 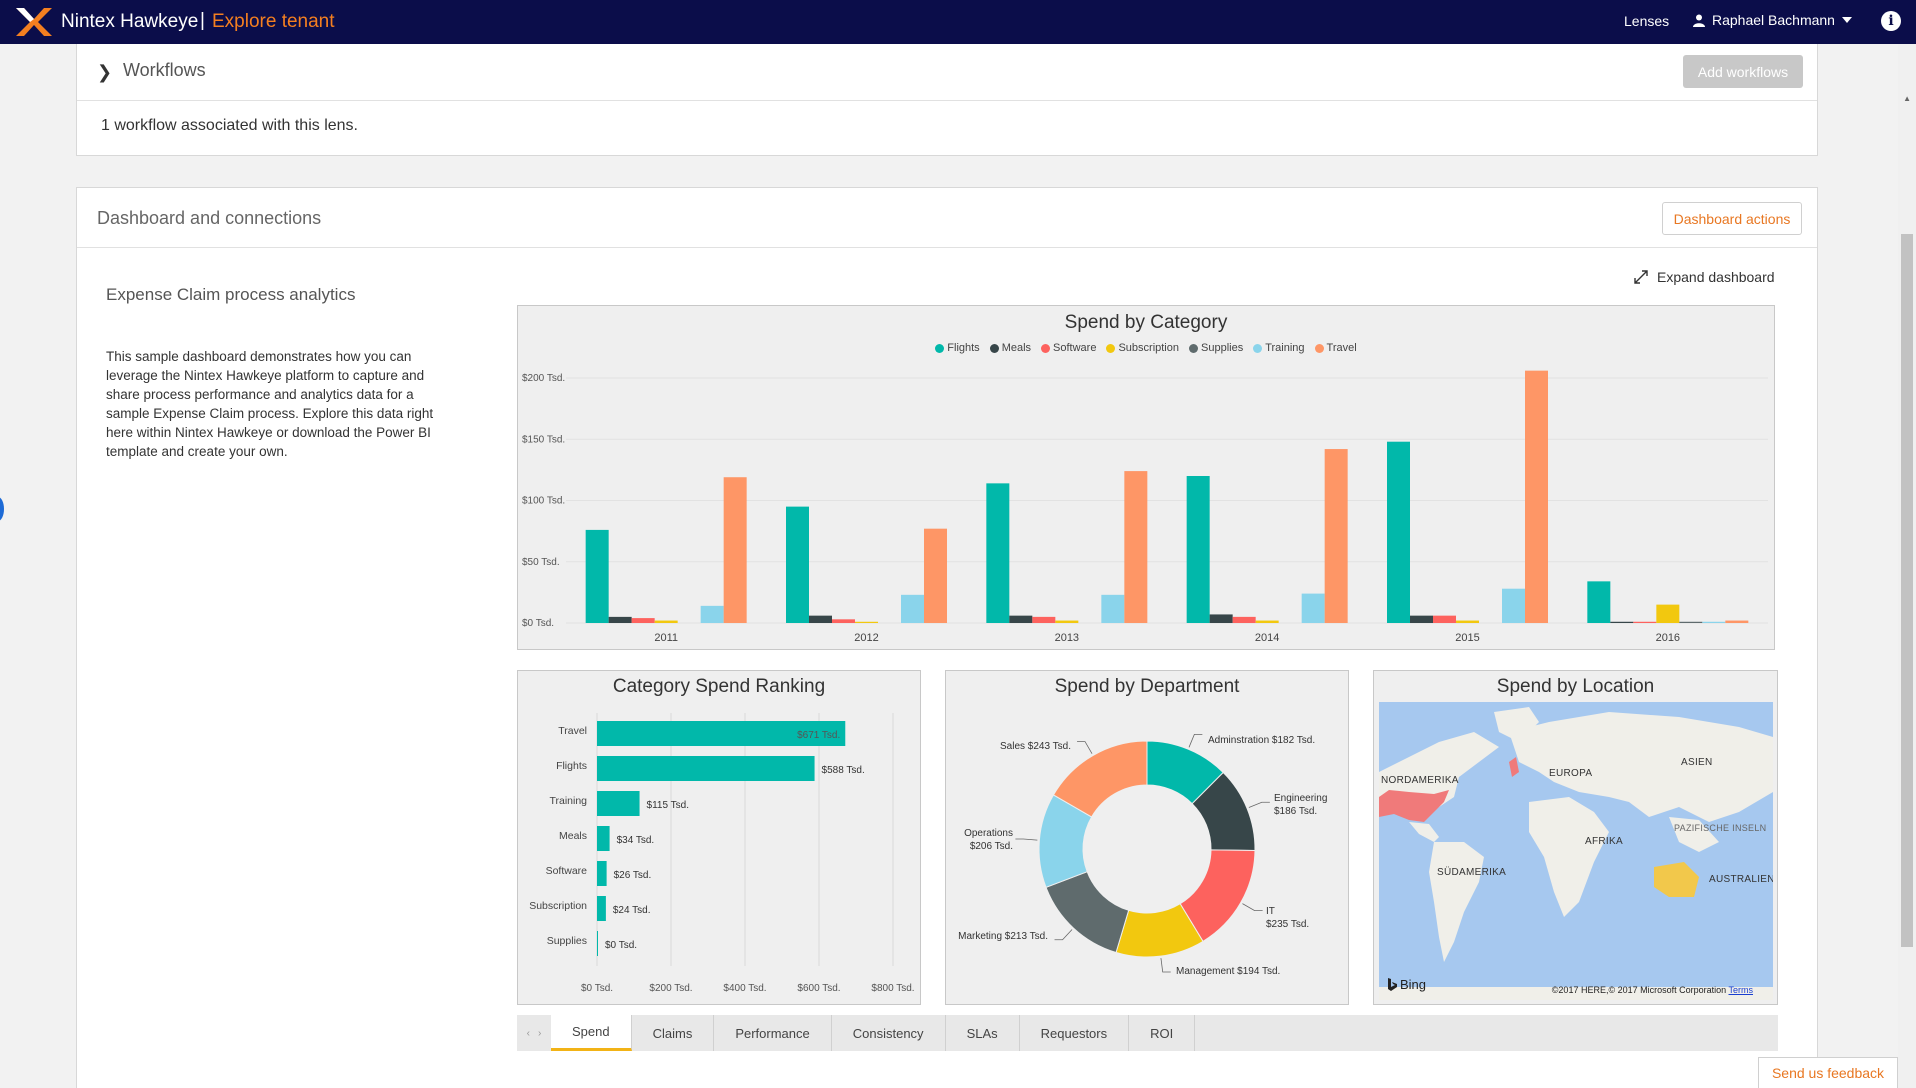 I want to click on dashboard-subtitle: Expense Claim process analytics, so click(x=231, y=294).